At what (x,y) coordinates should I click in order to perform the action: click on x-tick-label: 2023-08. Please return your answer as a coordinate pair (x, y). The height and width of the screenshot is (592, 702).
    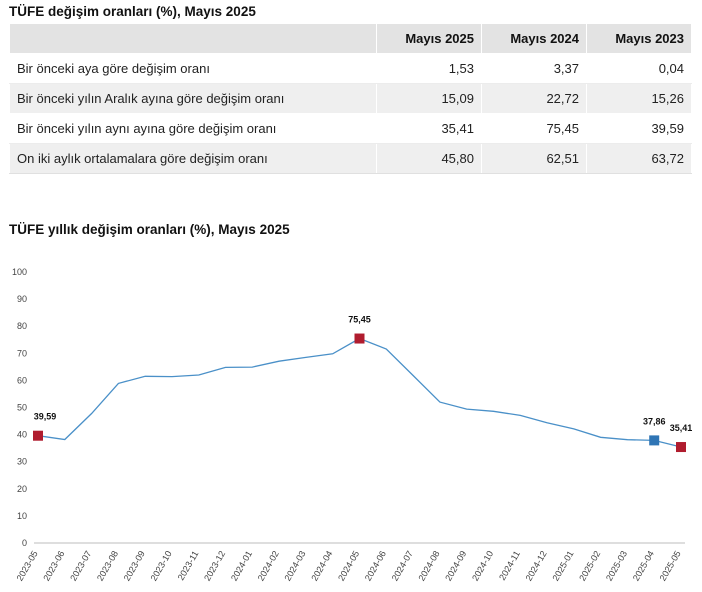
    Looking at the image, I should click on (107, 566).